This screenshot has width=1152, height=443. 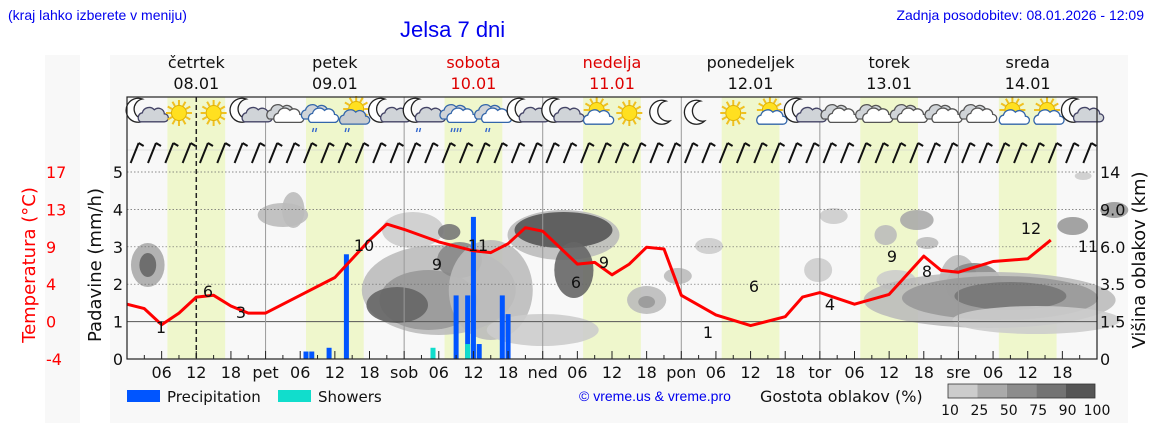 What do you see at coordinates (1009, 411) in the screenshot?
I see `cloud-density-tick: 50` at bounding box center [1009, 411].